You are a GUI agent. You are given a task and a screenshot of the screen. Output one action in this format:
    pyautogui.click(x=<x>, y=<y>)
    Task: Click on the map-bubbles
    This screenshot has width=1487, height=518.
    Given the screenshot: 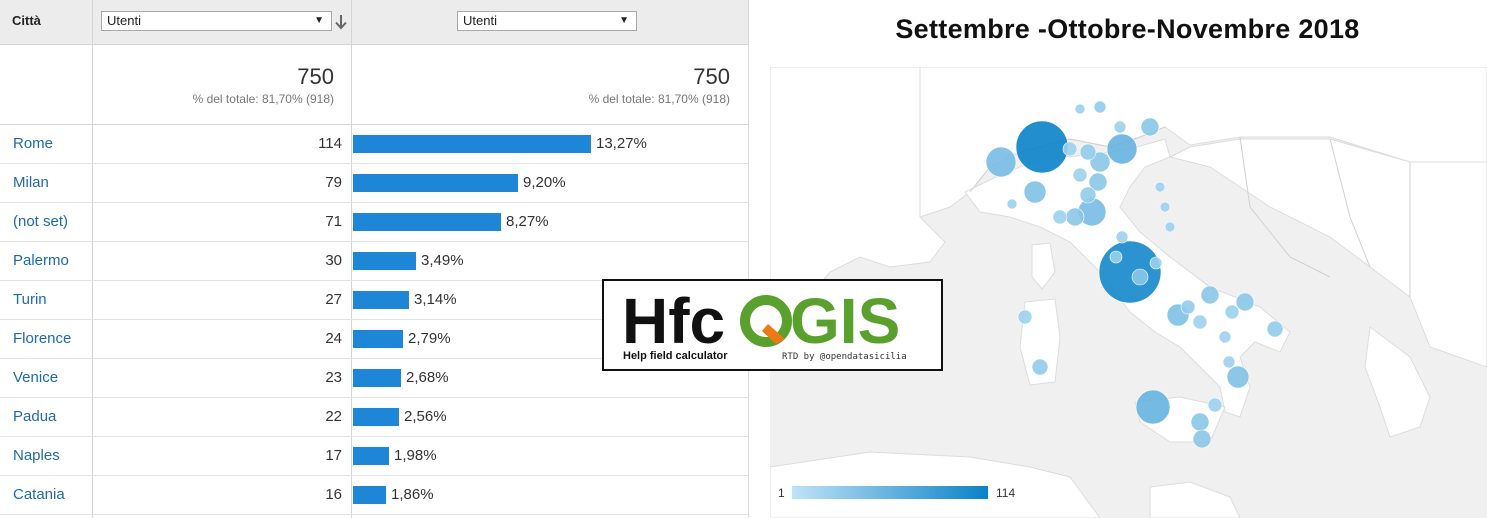 What is the action you would take?
    pyautogui.click(x=1134, y=274)
    